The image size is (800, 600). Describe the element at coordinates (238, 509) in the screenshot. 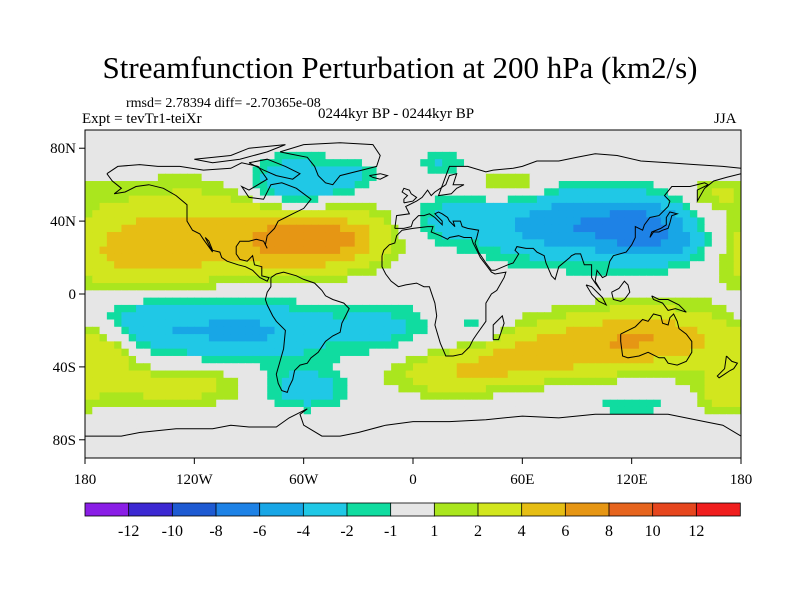

I see `colorbar-swatch` at that location.